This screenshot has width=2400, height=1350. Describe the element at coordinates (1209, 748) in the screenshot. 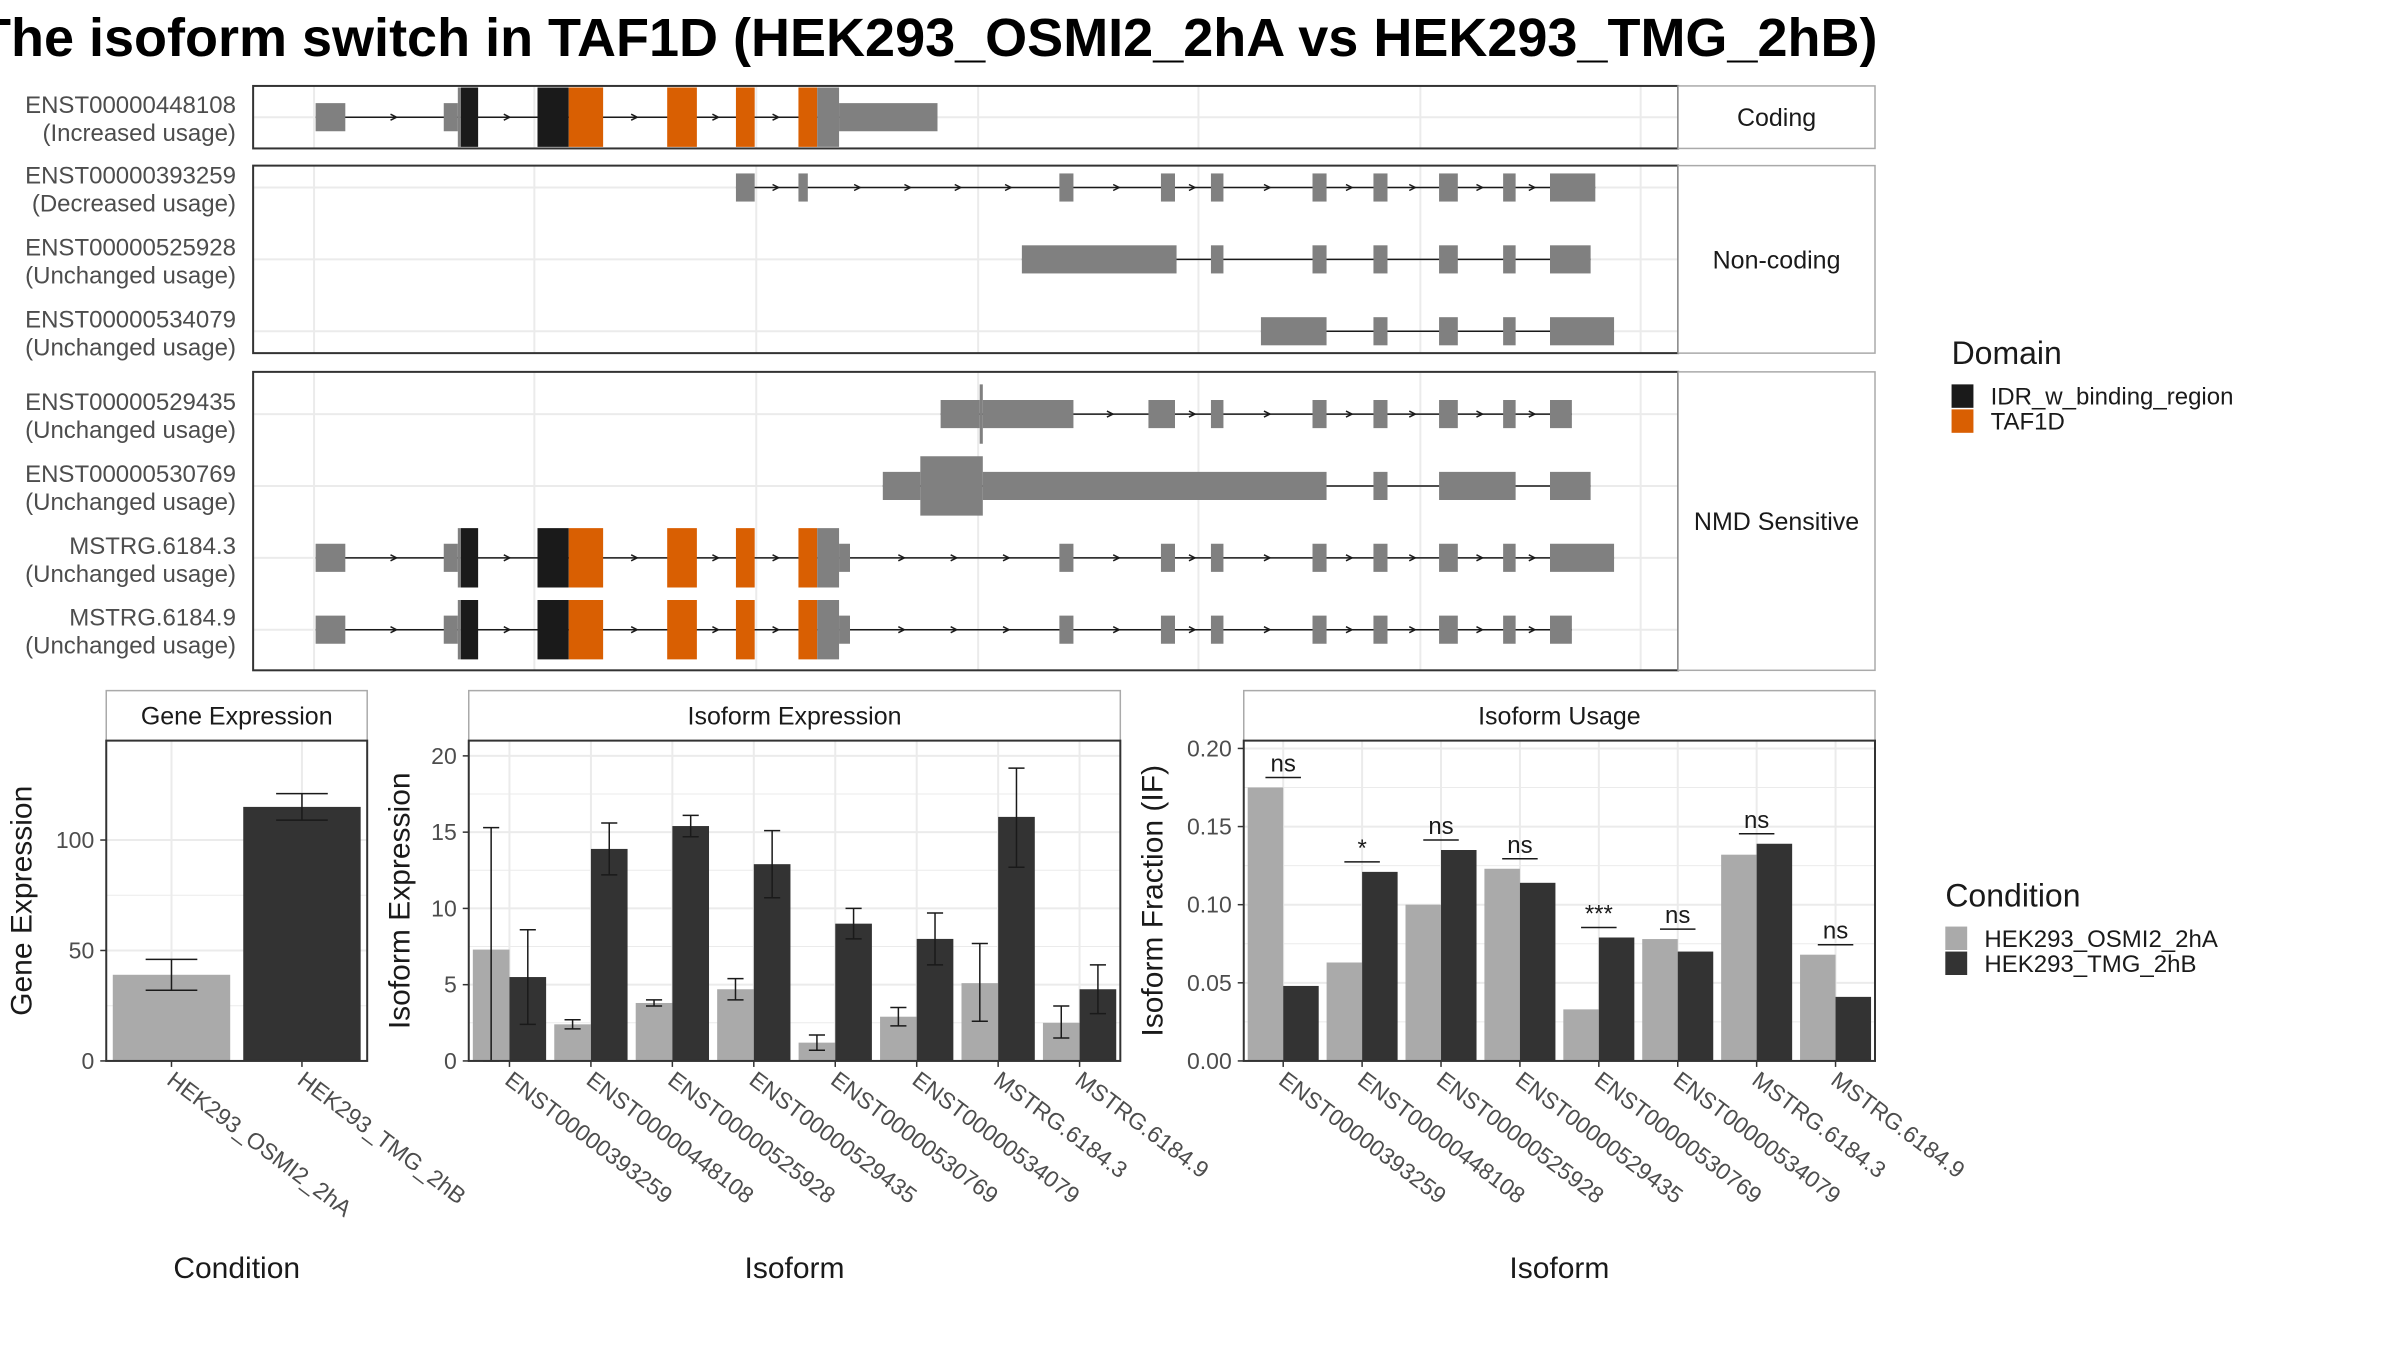

I see `y-tick-label: 0.20` at that location.